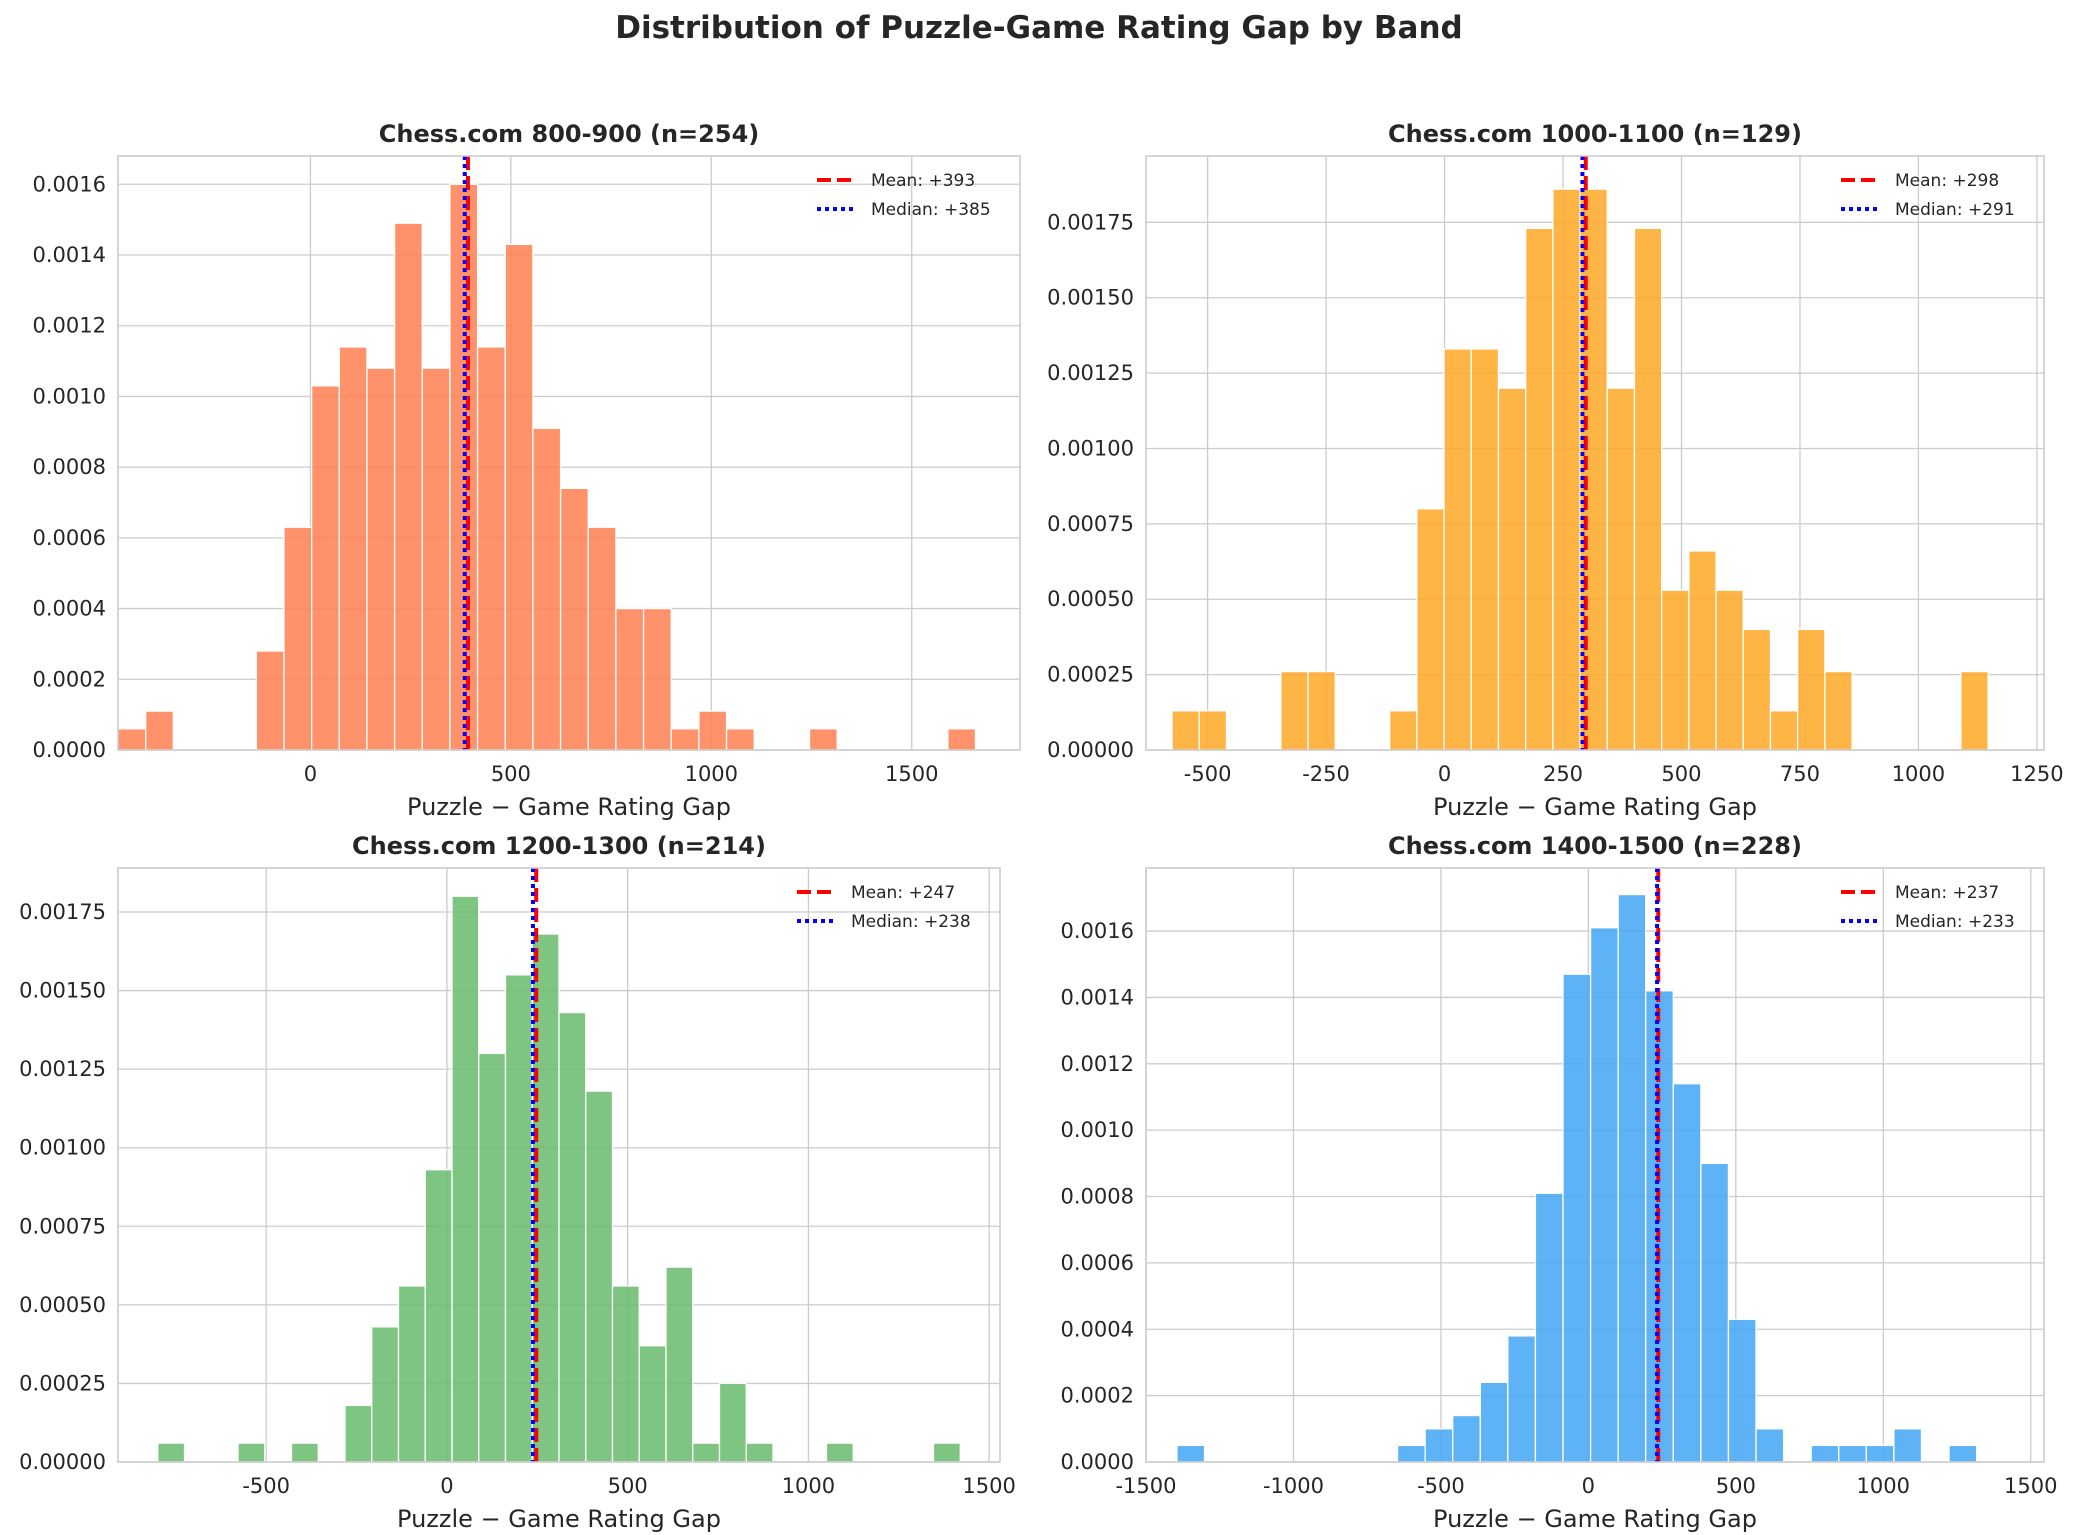 The height and width of the screenshot is (1535, 2079). Describe the element at coordinates (1595, 134) in the screenshot. I see `subplot-title: Chess.com 1000-1100 (n=129)` at that location.